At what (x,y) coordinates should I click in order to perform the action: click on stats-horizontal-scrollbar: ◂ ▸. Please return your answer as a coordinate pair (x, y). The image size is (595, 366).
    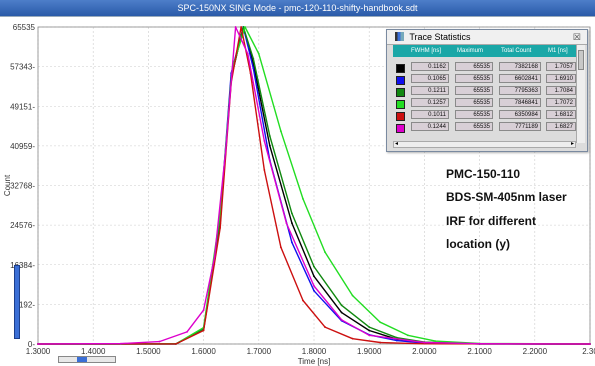
    Looking at the image, I should click on (484, 144).